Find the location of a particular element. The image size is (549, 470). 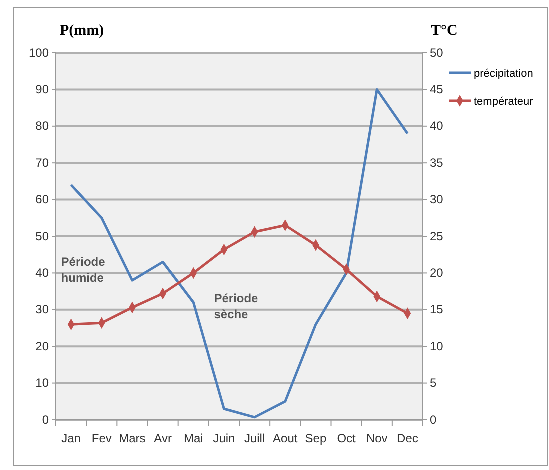

y-tick-label: 60 is located at coordinates (43, 199).